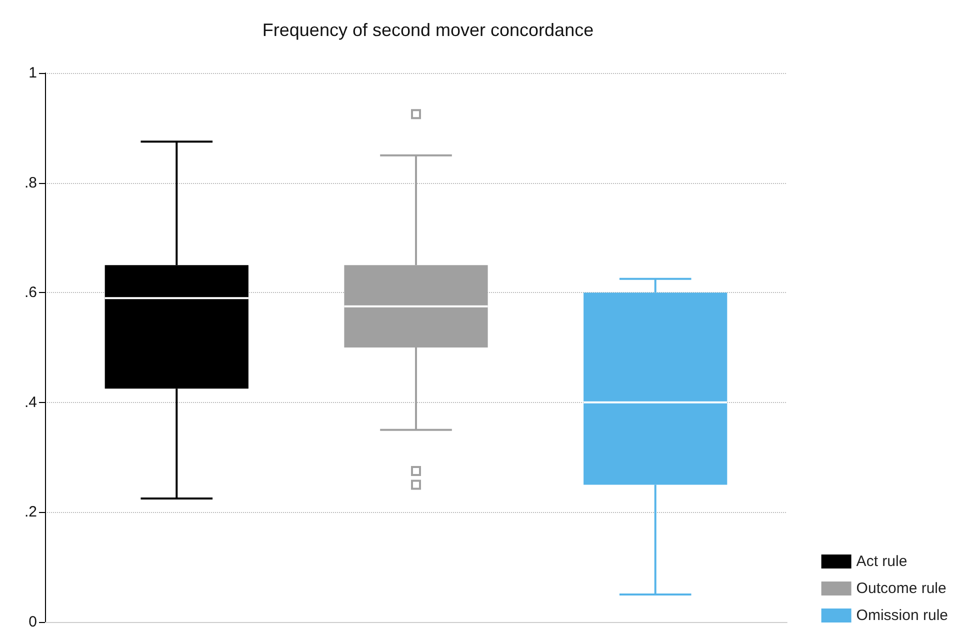 The height and width of the screenshot is (638, 971). I want to click on y-tick-label: 0, so click(32, 622).